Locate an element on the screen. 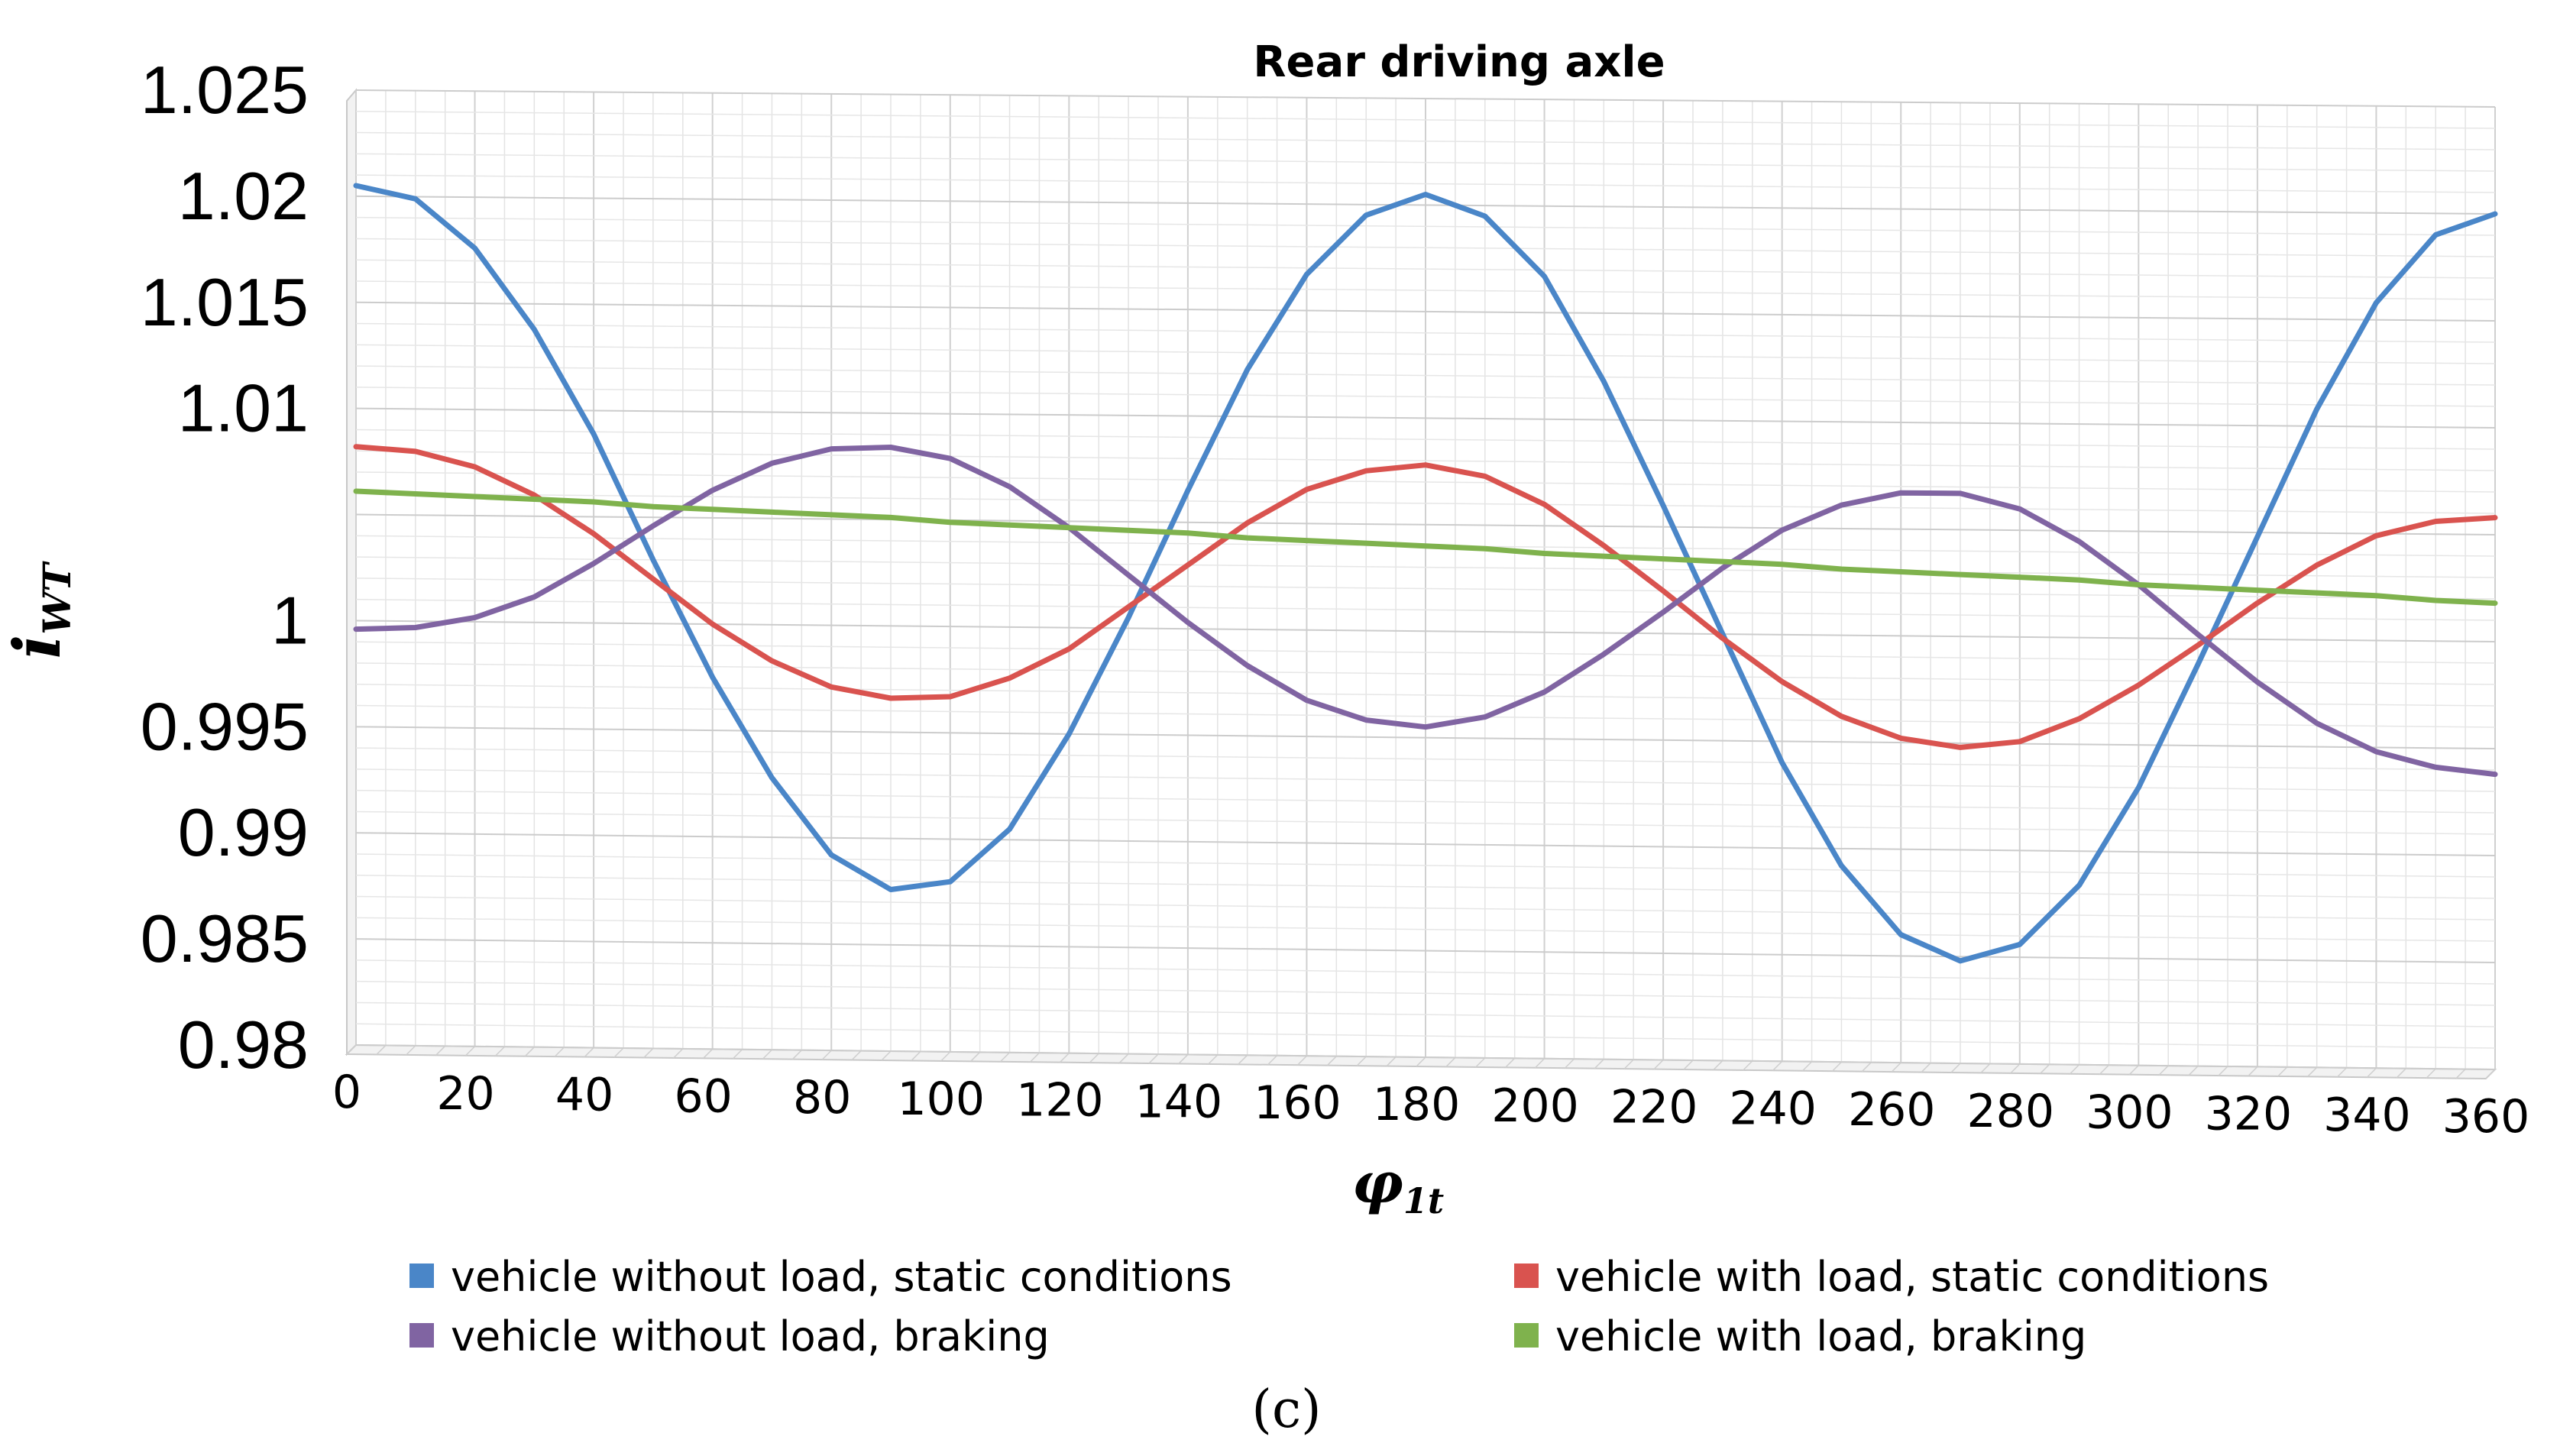  x-tick-label: 20 is located at coordinates (465, 1094).